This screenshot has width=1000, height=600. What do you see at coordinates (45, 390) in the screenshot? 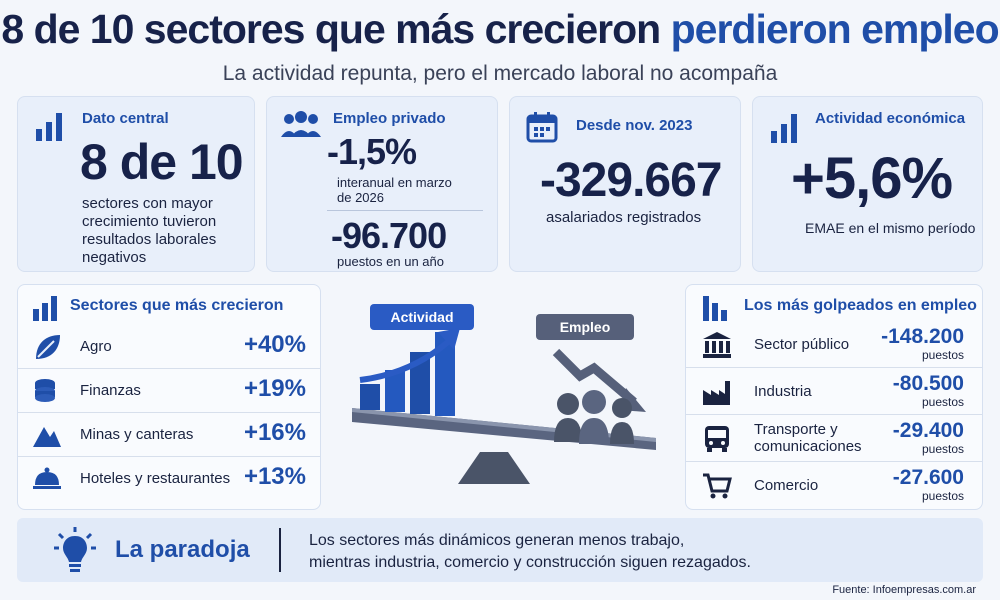
I see `coins-icon` at bounding box center [45, 390].